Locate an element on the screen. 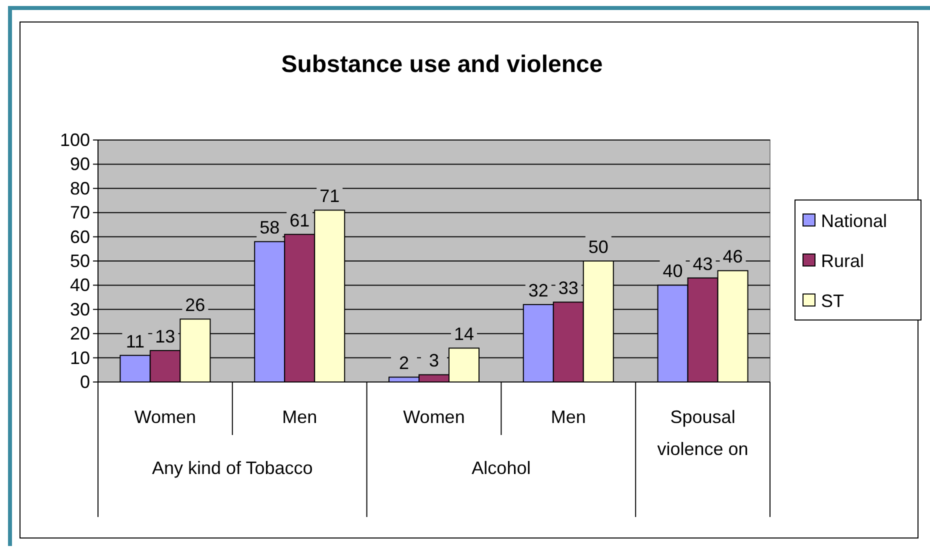 The image size is (930, 548). y-tick-label: 0 is located at coordinates (85, 382).